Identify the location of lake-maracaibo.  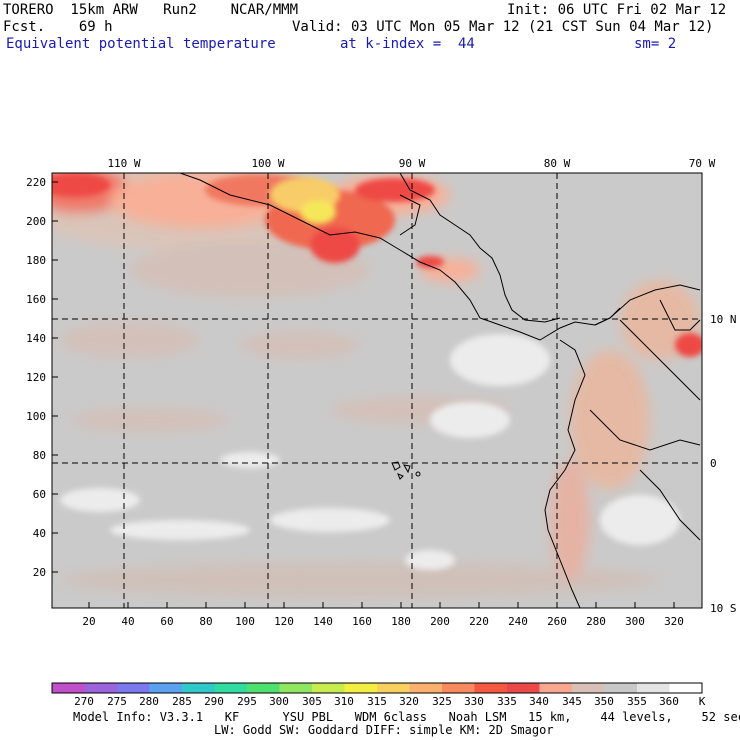
(680, 315).